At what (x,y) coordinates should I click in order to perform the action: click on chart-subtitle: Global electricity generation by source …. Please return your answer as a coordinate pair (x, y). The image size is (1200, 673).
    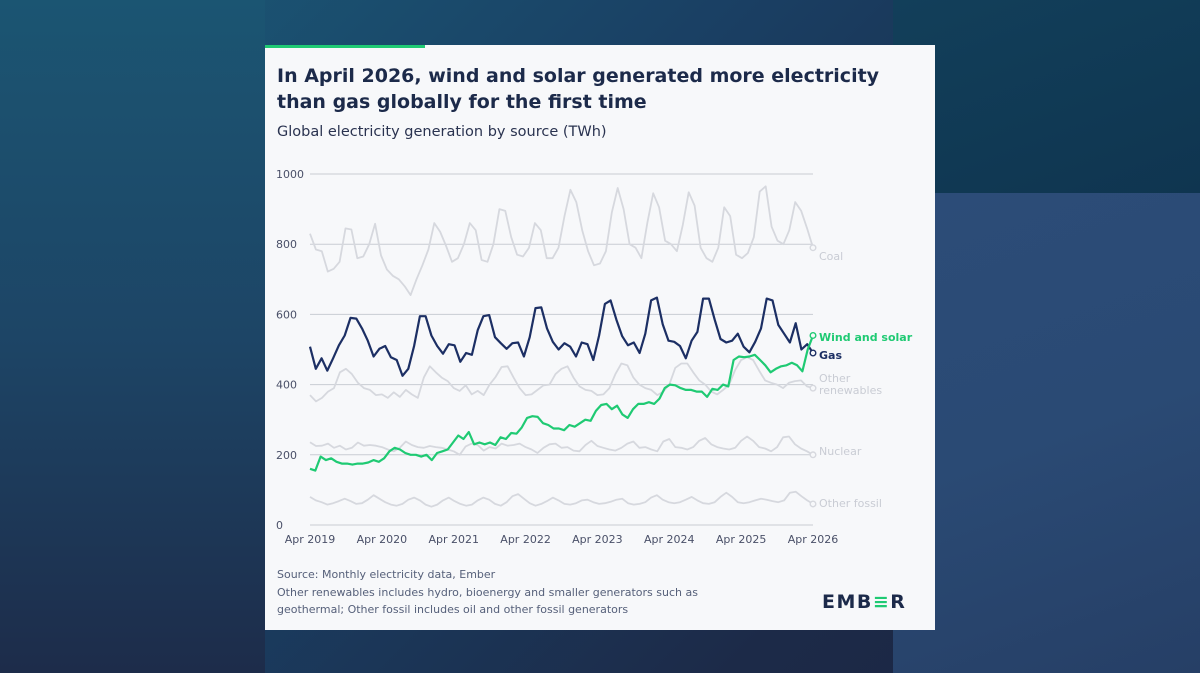
    Looking at the image, I should click on (442, 132).